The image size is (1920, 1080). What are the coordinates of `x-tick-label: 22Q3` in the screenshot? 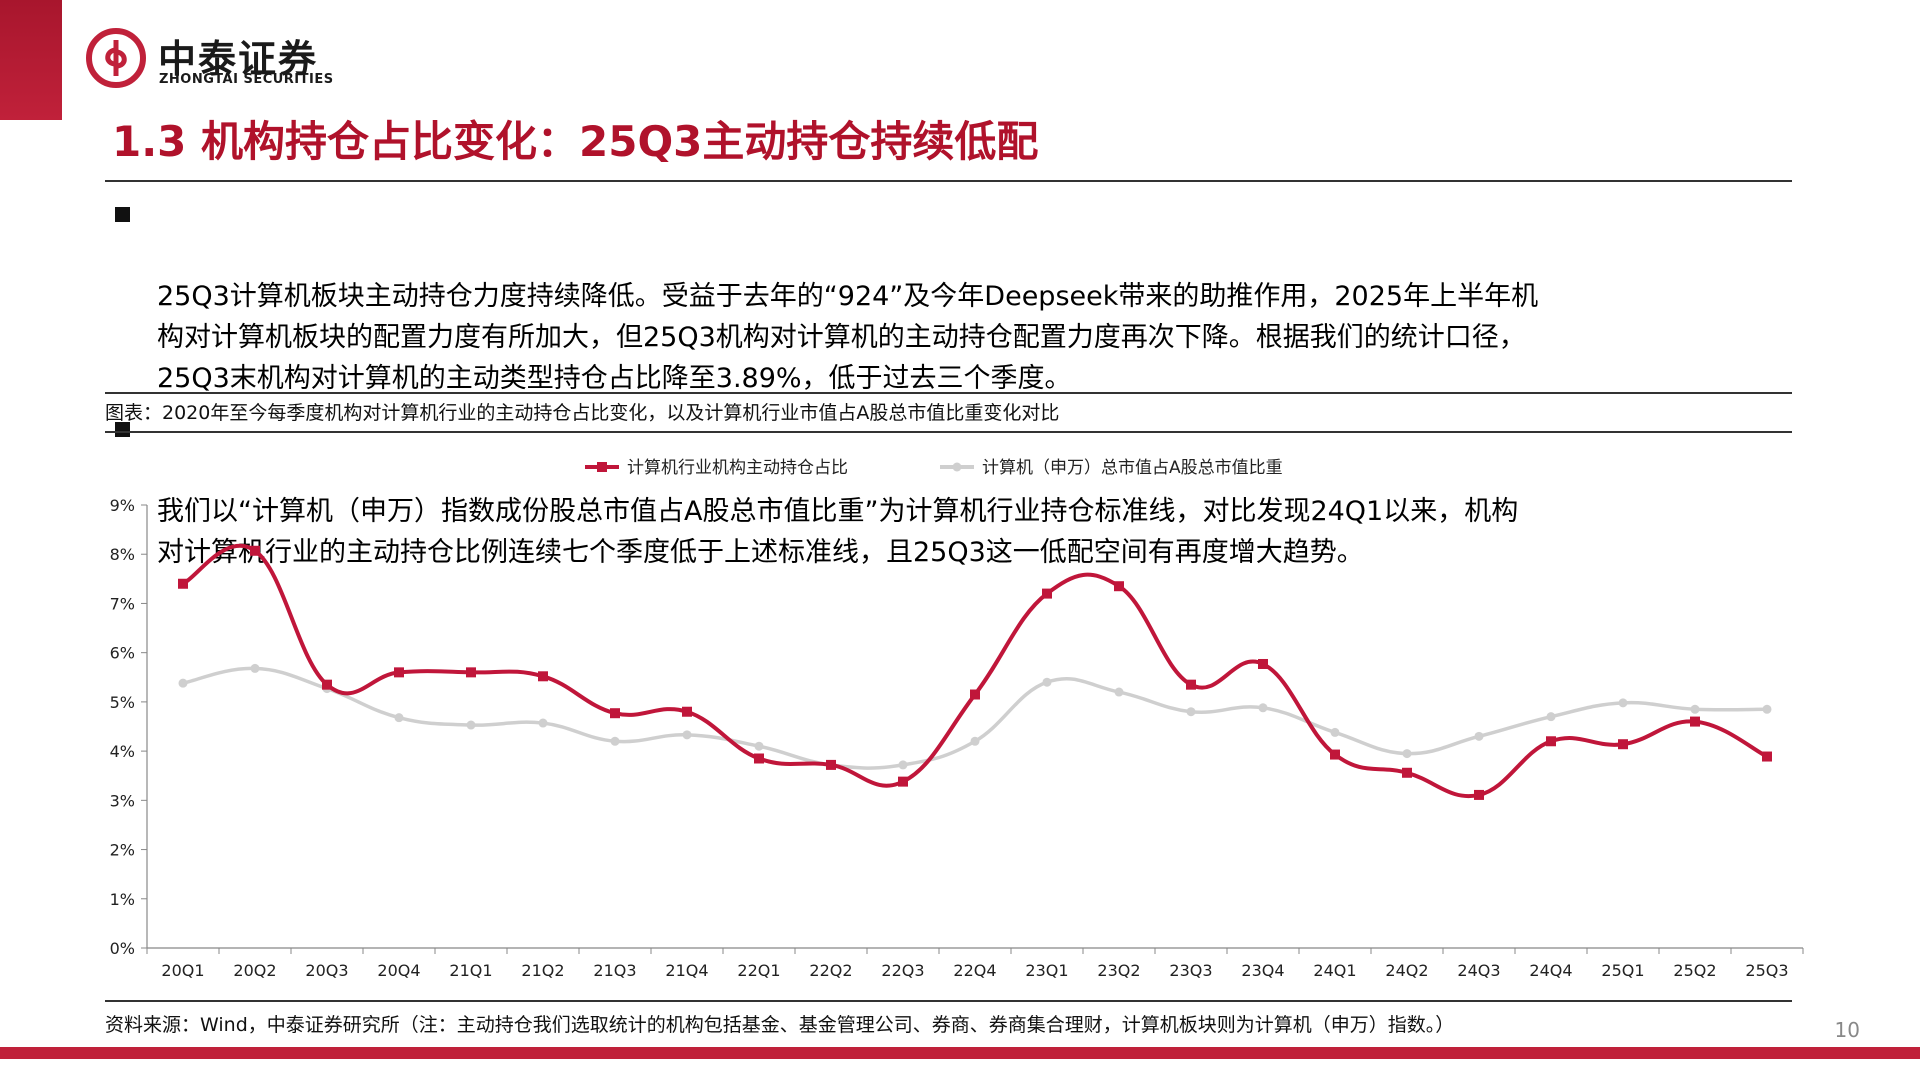 It's located at (902, 970).